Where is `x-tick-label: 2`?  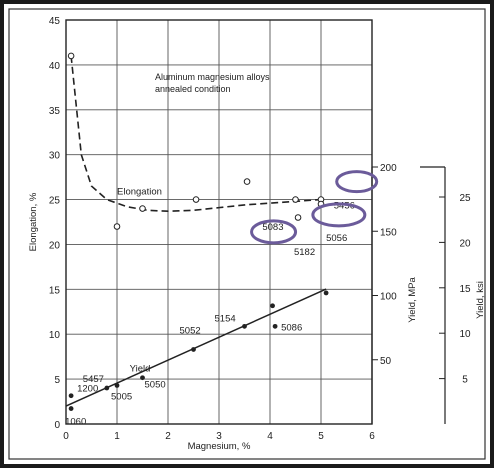
x-tick-label: 2 is located at coordinates (168, 436).